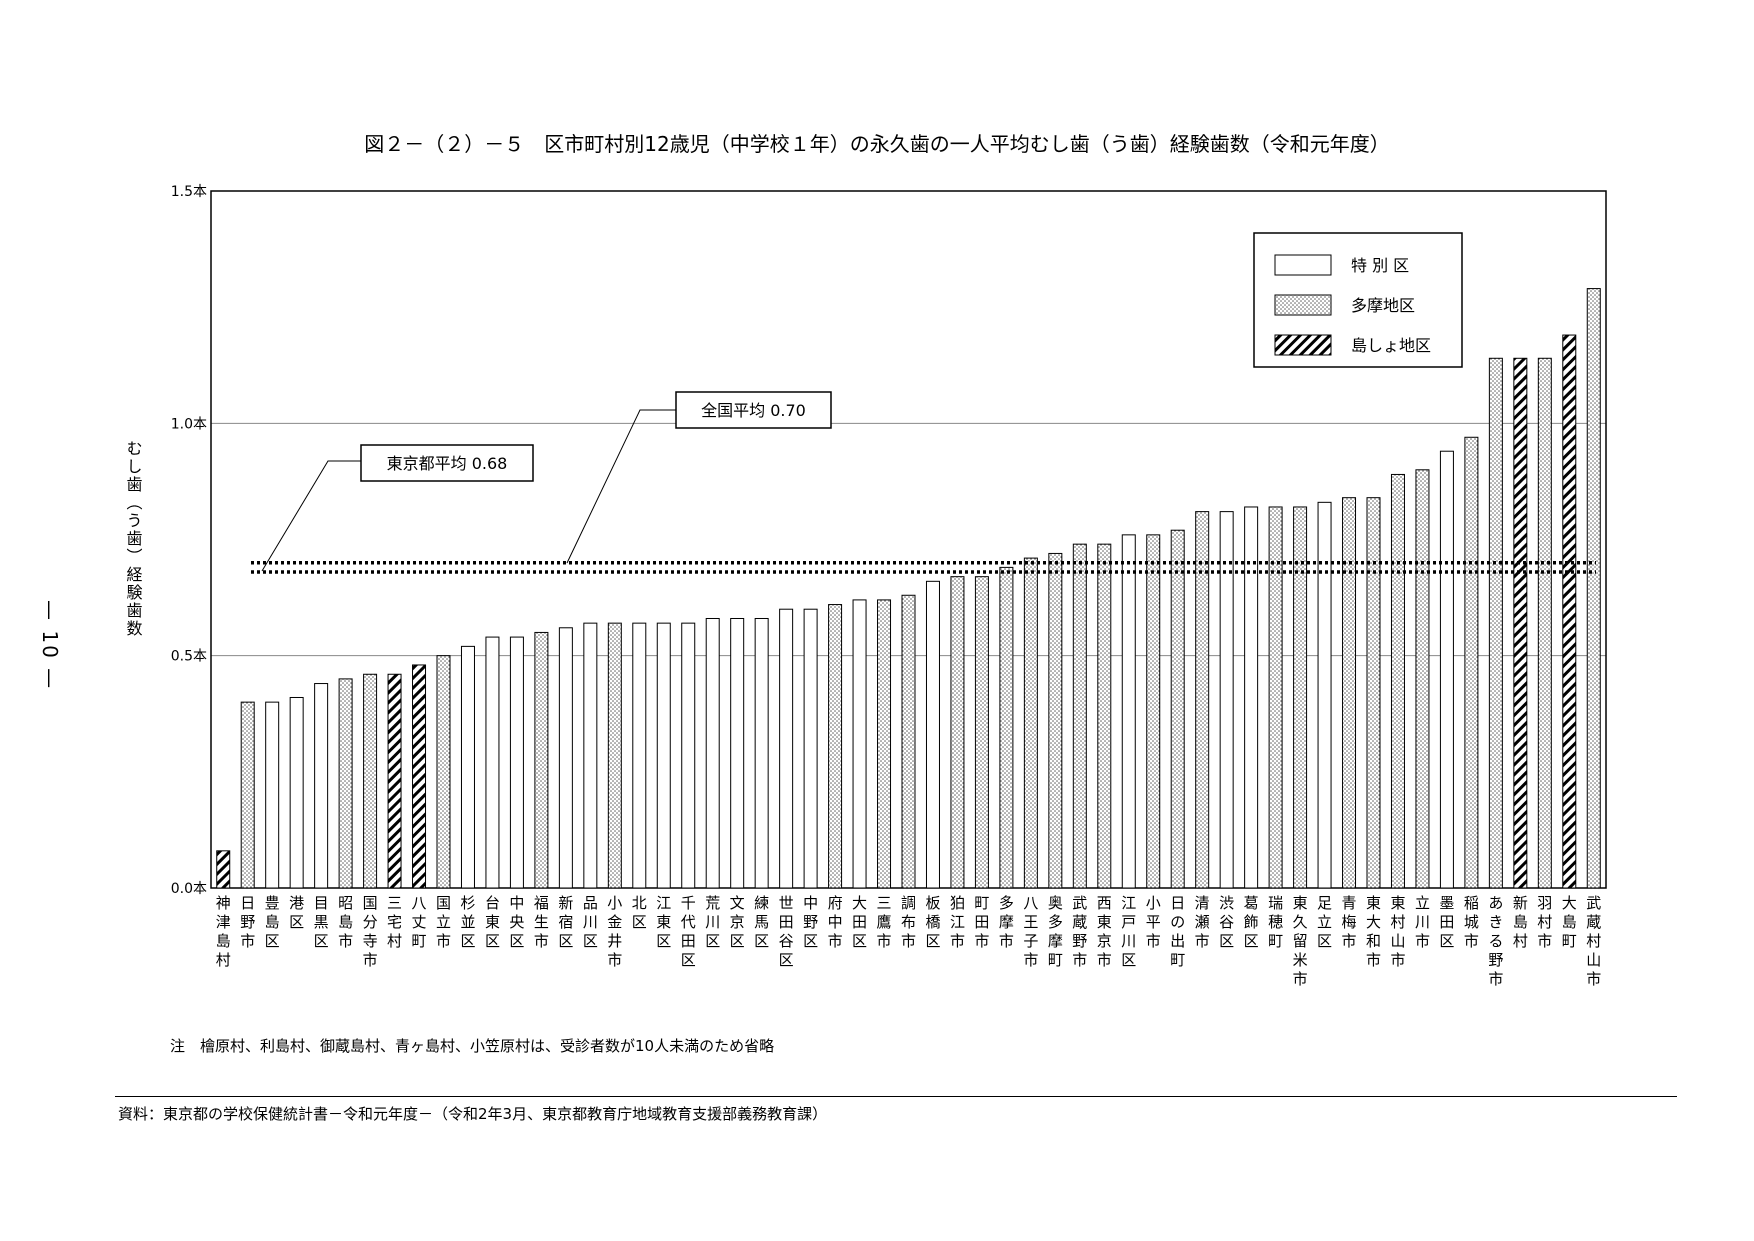 This screenshot has height=1241, width=1754. Describe the element at coordinates (1079, 931) in the screenshot. I see `x-tick-label: 武蔵野市` at that location.